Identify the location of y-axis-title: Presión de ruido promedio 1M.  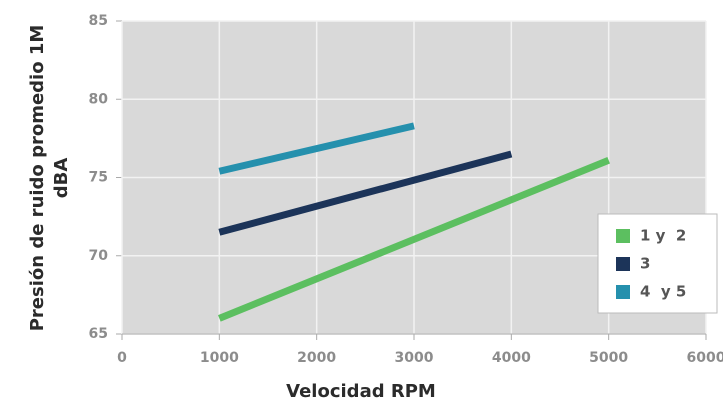
(37, 178).